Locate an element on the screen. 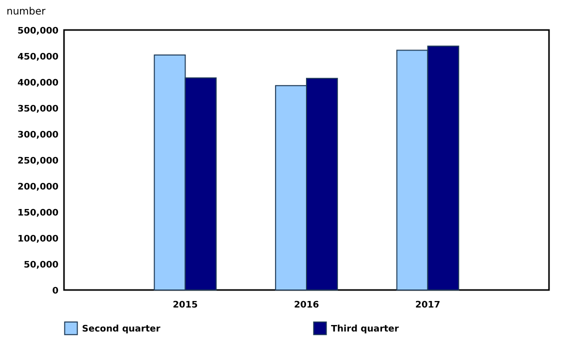 This screenshot has width=580, height=345. y-tick-label: 50,000 is located at coordinates (41, 265).